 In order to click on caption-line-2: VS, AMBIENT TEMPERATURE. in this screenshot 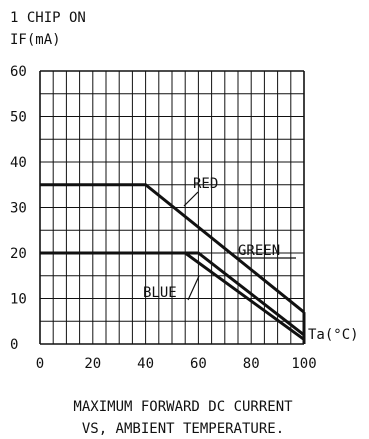, I will do `click(183, 429)`.